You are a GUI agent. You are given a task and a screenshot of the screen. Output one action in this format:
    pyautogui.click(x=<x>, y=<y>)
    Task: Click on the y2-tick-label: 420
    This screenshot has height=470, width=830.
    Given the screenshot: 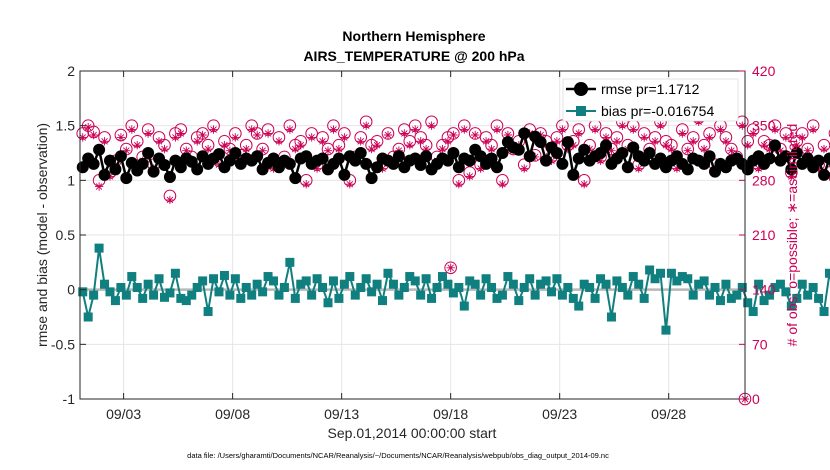 What is the action you would take?
    pyautogui.click(x=764, y=71)
    